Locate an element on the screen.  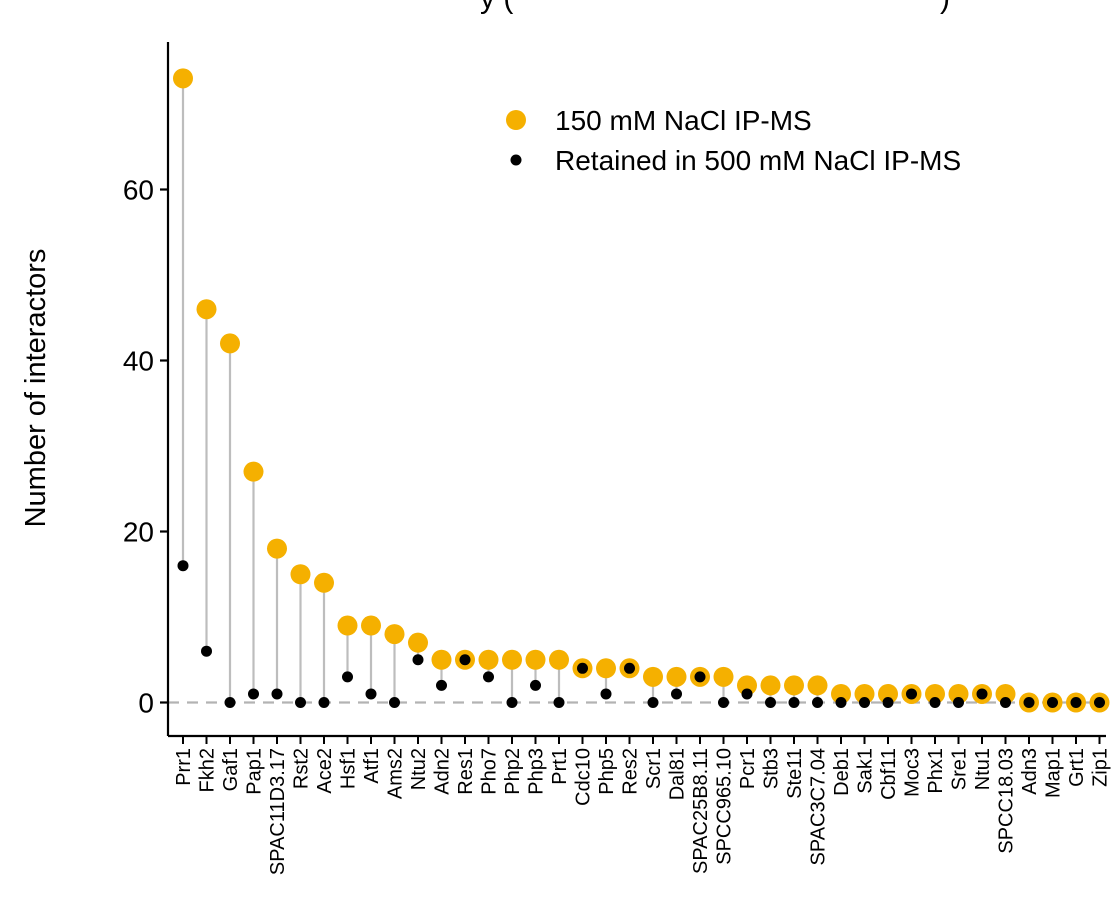
x-tick-label-Php5: Php5 is located at coordinates (607, 771).